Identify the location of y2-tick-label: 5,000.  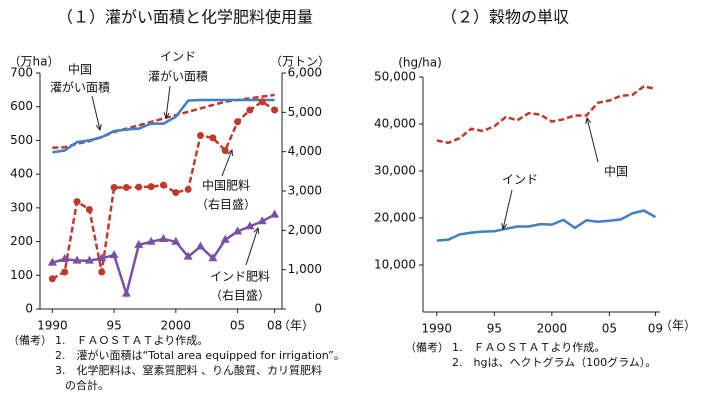
(305, 112).